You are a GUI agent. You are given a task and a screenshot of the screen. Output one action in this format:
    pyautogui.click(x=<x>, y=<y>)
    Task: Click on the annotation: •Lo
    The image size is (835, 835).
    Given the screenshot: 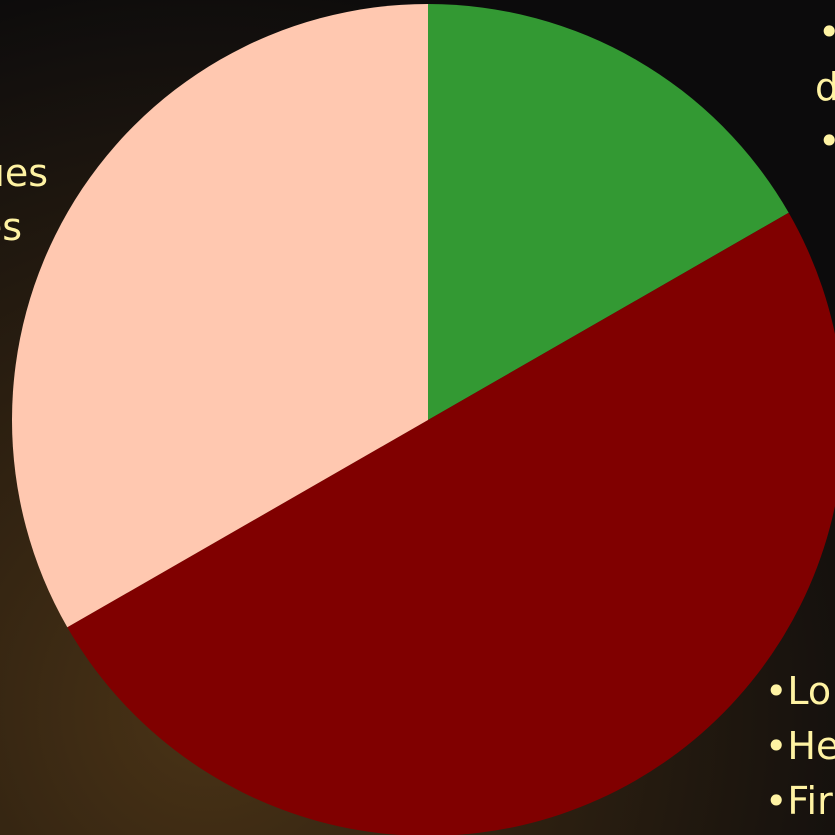 What is the action you would take?
    pyautogui.click(x=798, y=691)
    